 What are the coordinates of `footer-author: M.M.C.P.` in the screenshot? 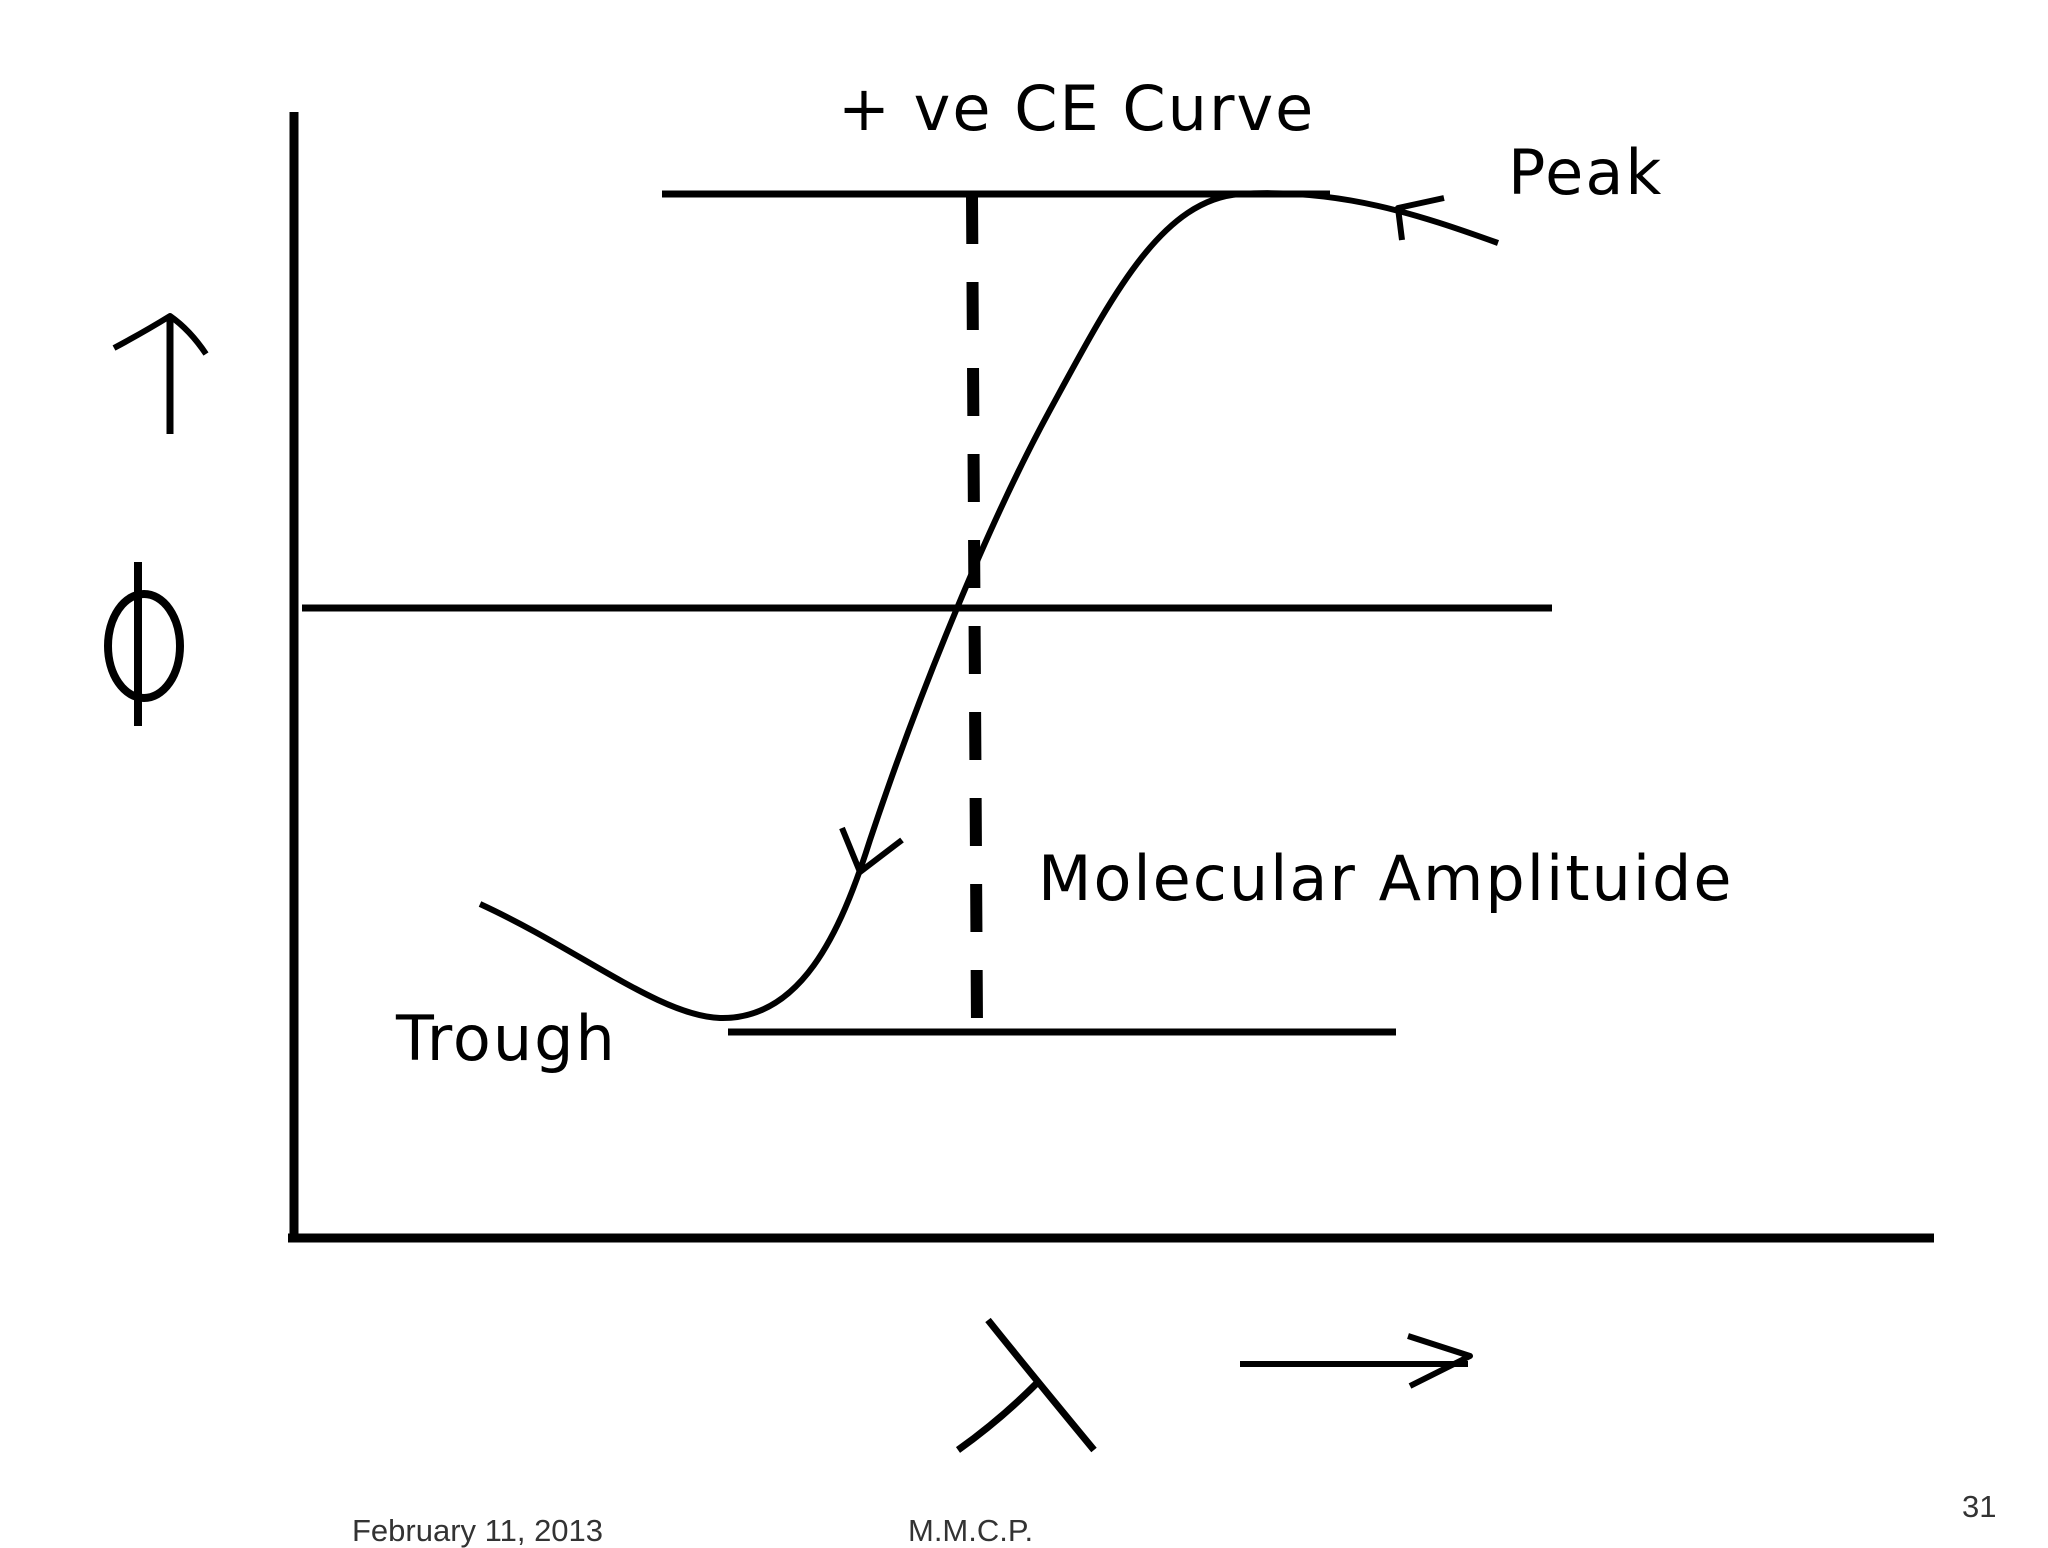 It's located at (971, 1530).